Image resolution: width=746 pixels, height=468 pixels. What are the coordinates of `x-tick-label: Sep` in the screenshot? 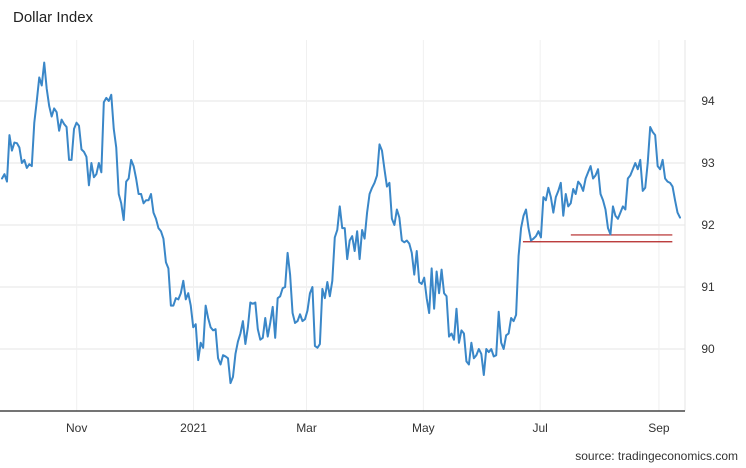 It's located at (659, 428).